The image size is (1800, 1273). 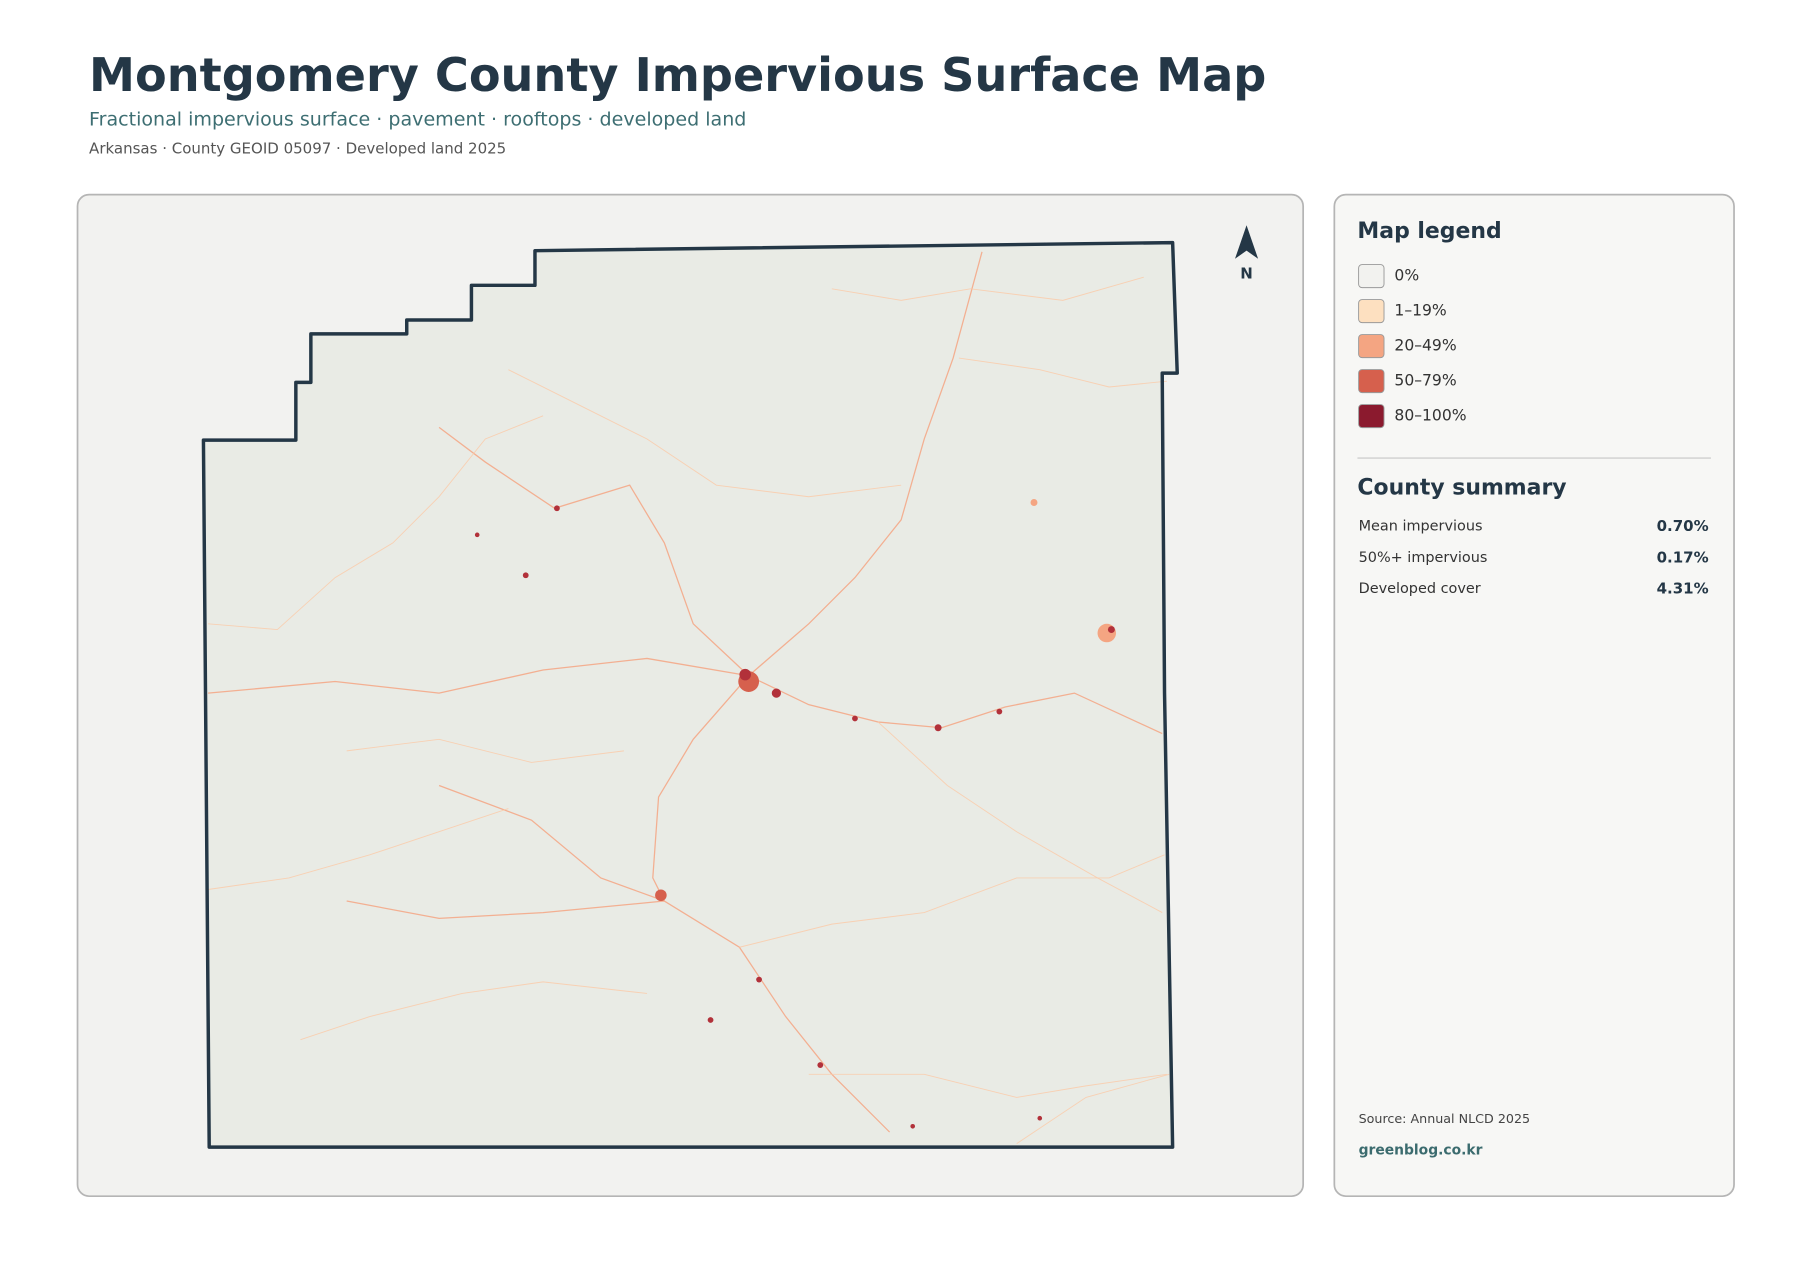 I want to click on legend-items: 0% 1–19% 20–49% 50–79% 80–100%, so click(x=1412, y=346).